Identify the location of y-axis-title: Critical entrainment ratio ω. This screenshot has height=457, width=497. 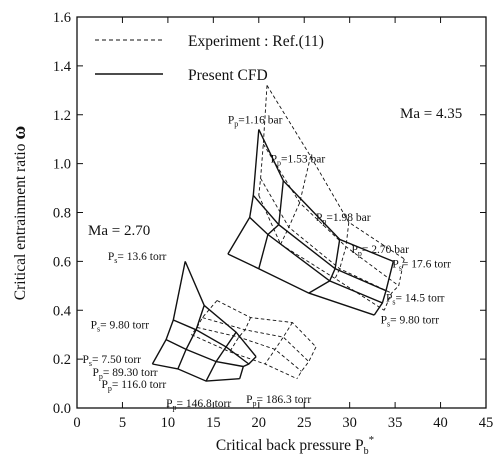
(19, 213).